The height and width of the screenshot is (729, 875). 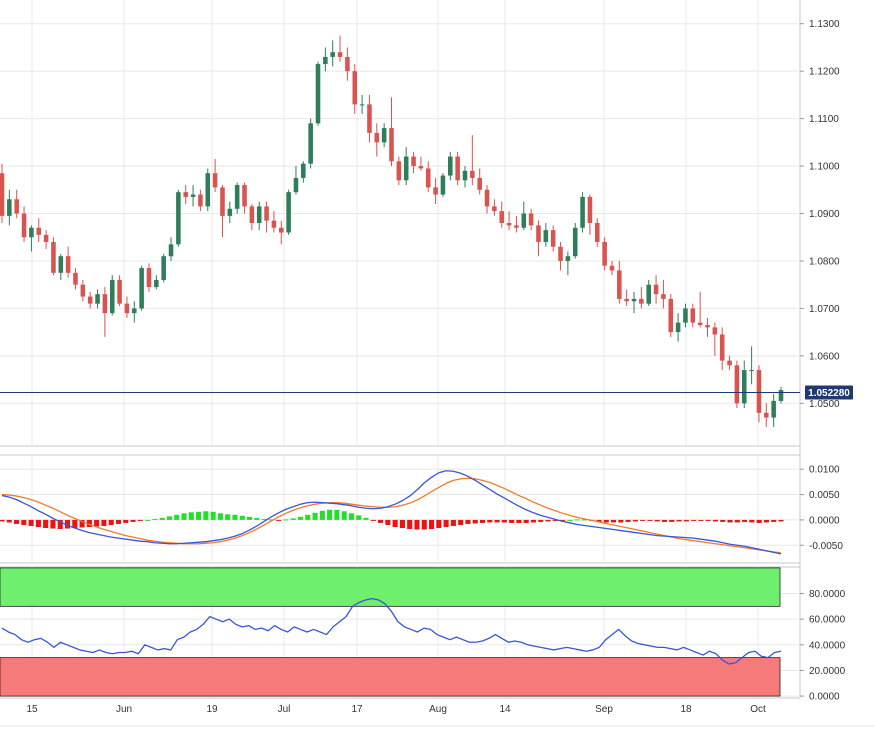 What do you see at coordinates (426, 392) in the screenshot?
I see `last-price-line-group: 1.052280` at bounding box center [426, 392].